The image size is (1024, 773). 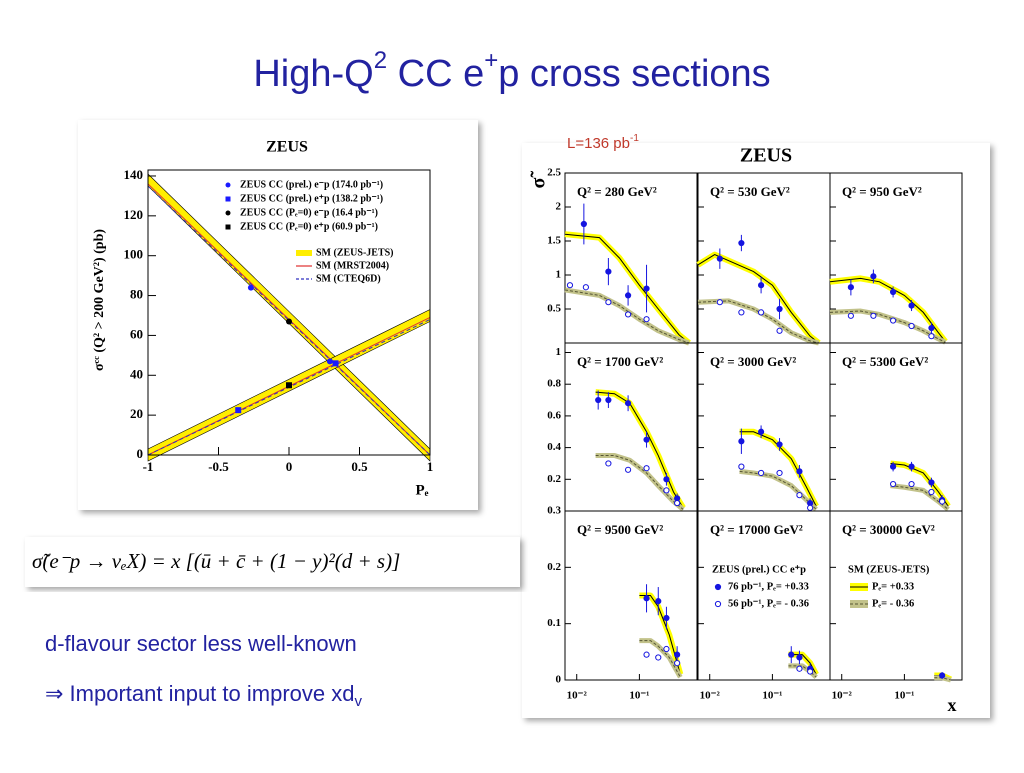 What do you see at coordinates (617, 191) in the screenshot?
I see `panel-label: Q² = 280 GeV²` at bounding box center [617, 191].